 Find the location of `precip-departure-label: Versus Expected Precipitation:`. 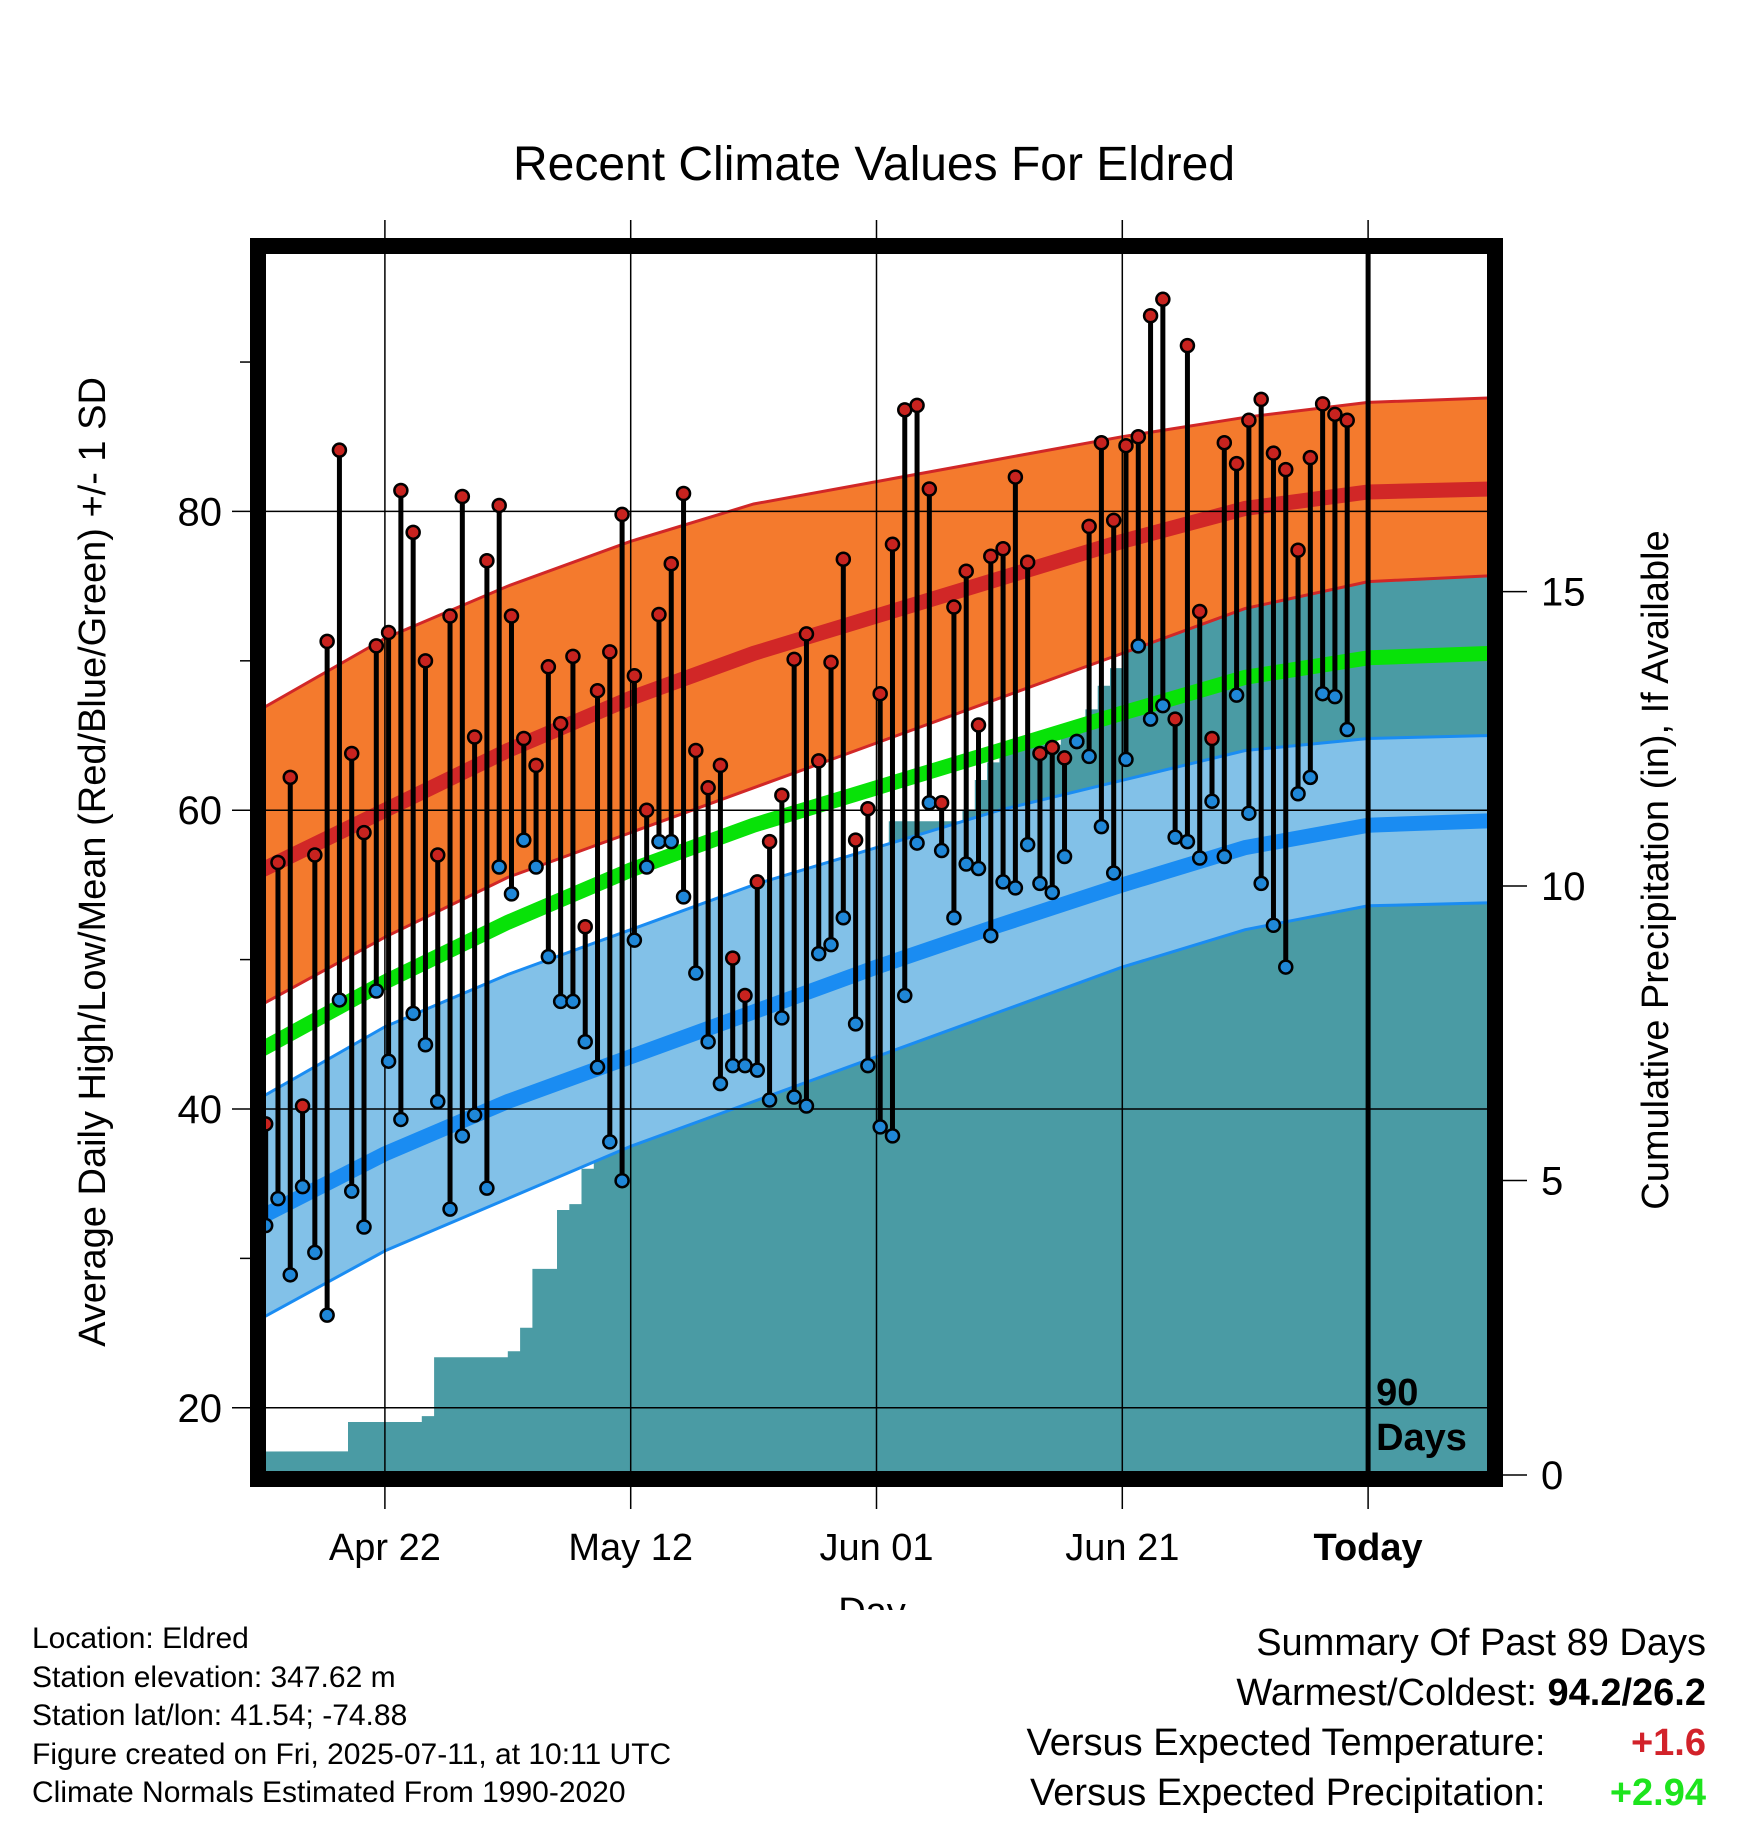

precip-departure-label: Versus Expected Precipitation: is located at coordinates (1288, 1793).